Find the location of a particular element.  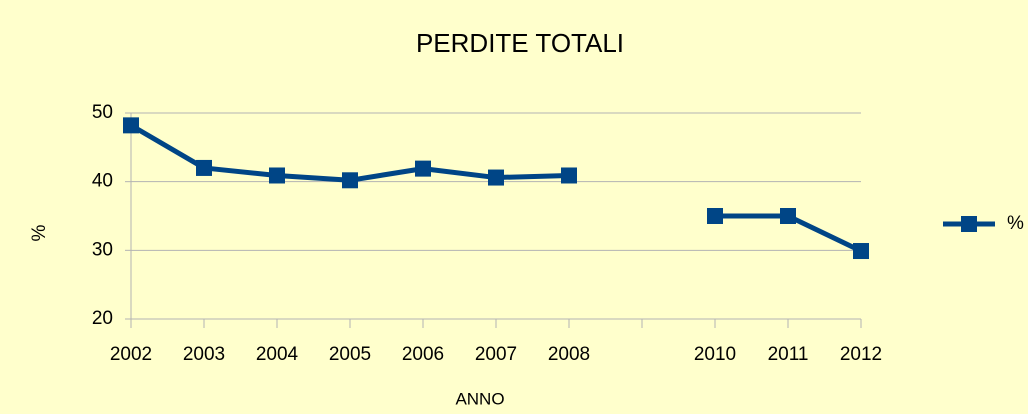

x-tick-label: 2006 is located at coordinates (423, 354).